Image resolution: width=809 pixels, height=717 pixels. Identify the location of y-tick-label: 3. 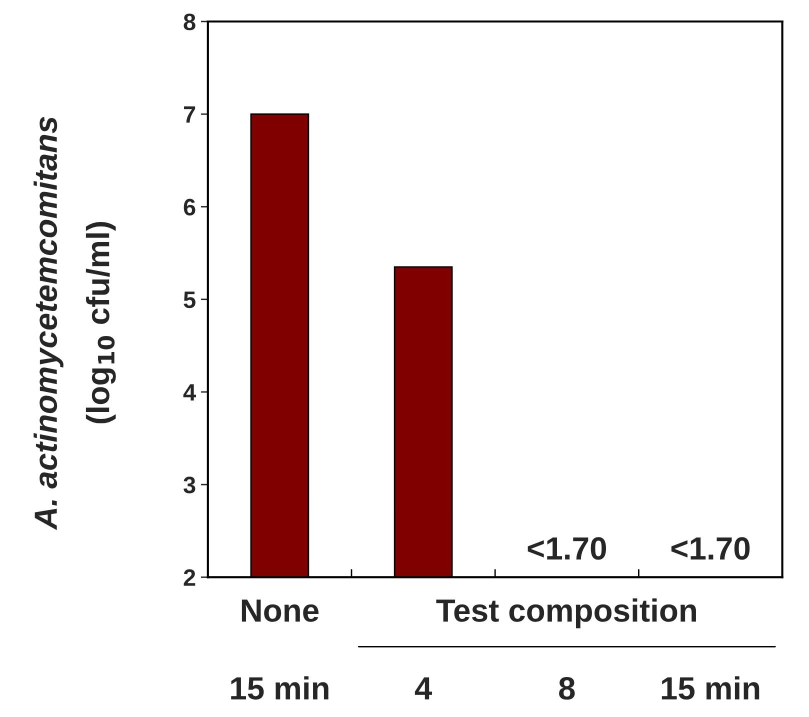
(190, 485).